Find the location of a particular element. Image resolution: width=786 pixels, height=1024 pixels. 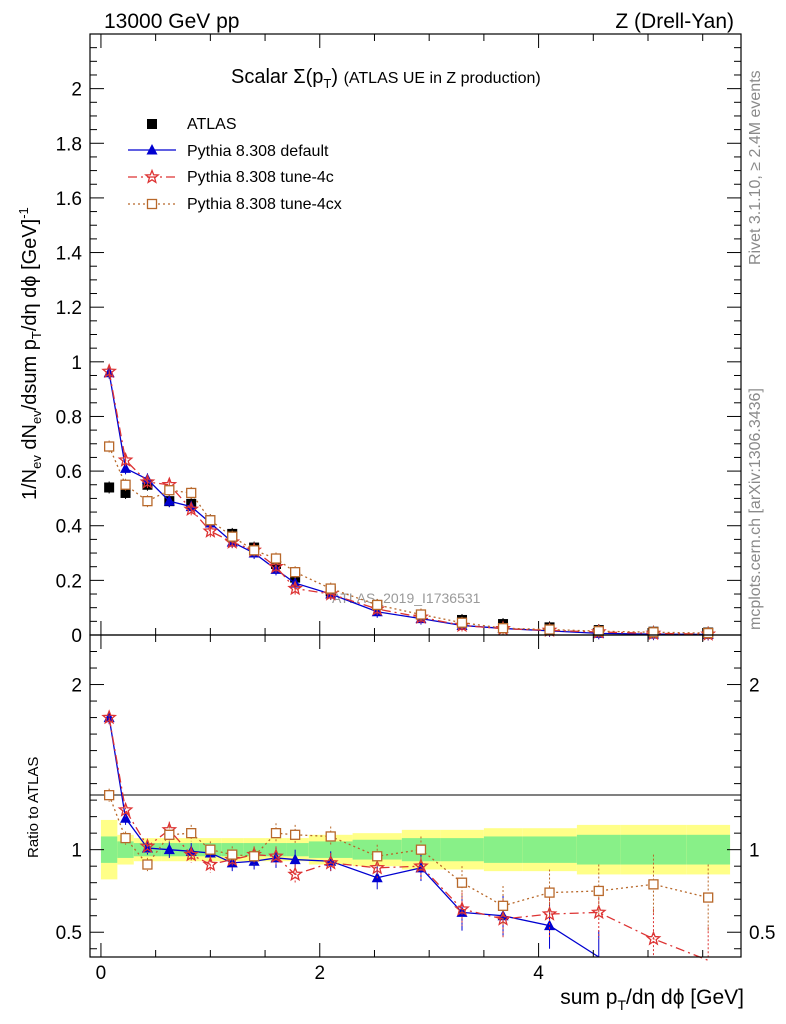

main-y-tick-label: 0.8 is located at coordinates (69, 417).